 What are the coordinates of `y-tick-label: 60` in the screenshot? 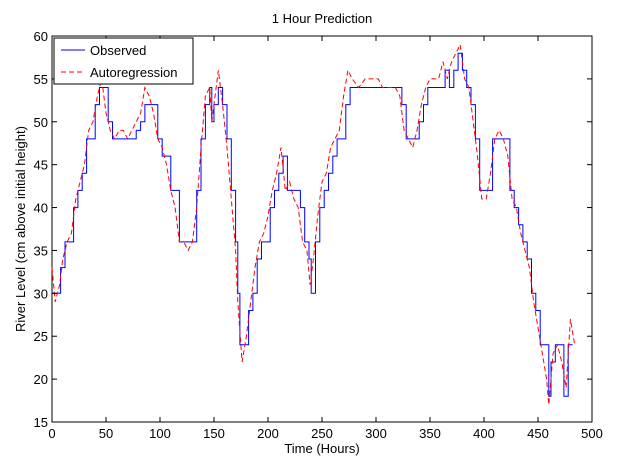 It's located at (41, 36).